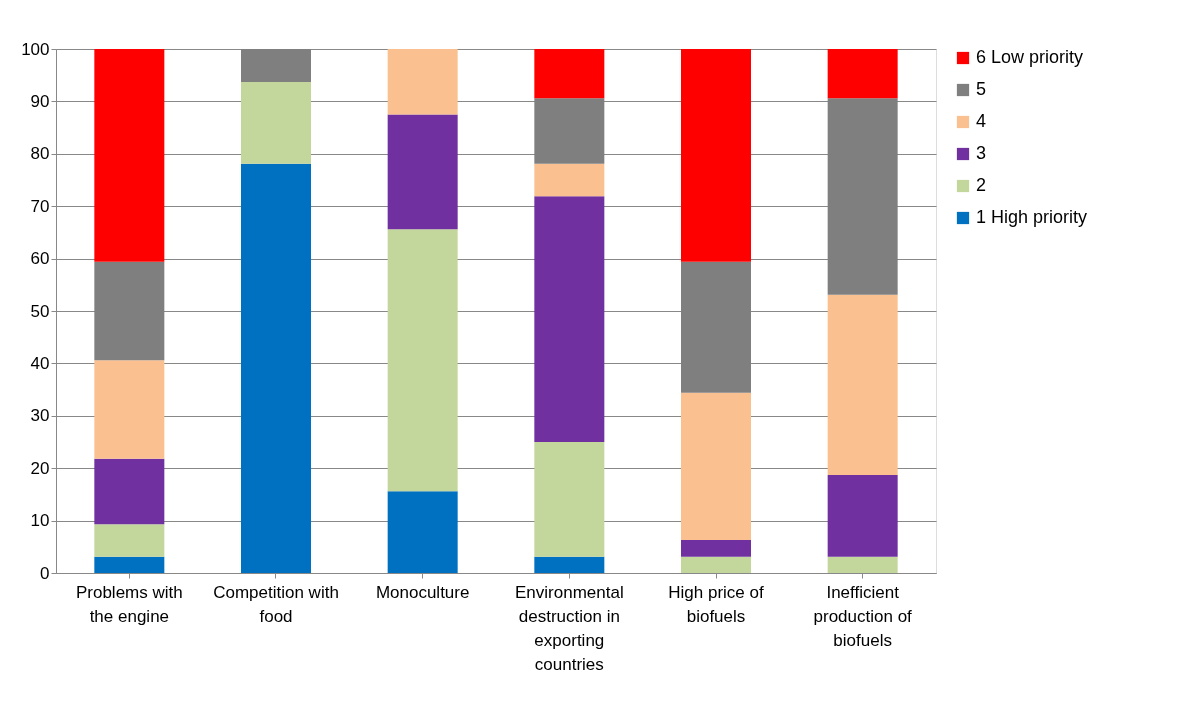 The image size is (1203, 707). What do you see at coordinates (716, 604) in the screenshot?
I see `x-tick-label: High price of biofuels` at bounding box center [716, 604].